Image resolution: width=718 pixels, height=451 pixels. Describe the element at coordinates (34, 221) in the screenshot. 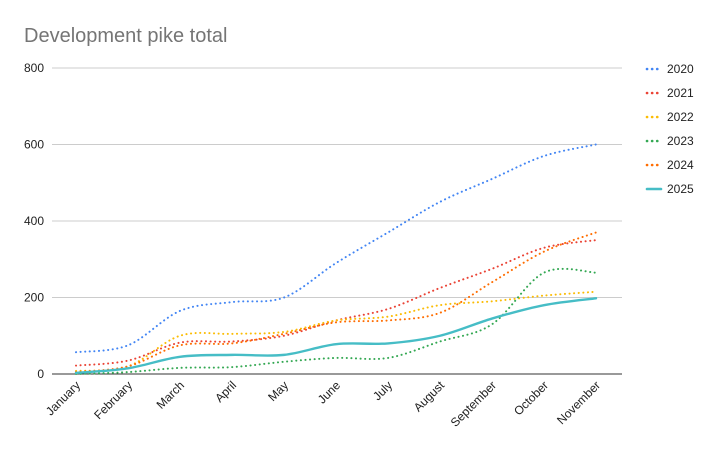

I see `y-tick-label: 400` at that location.